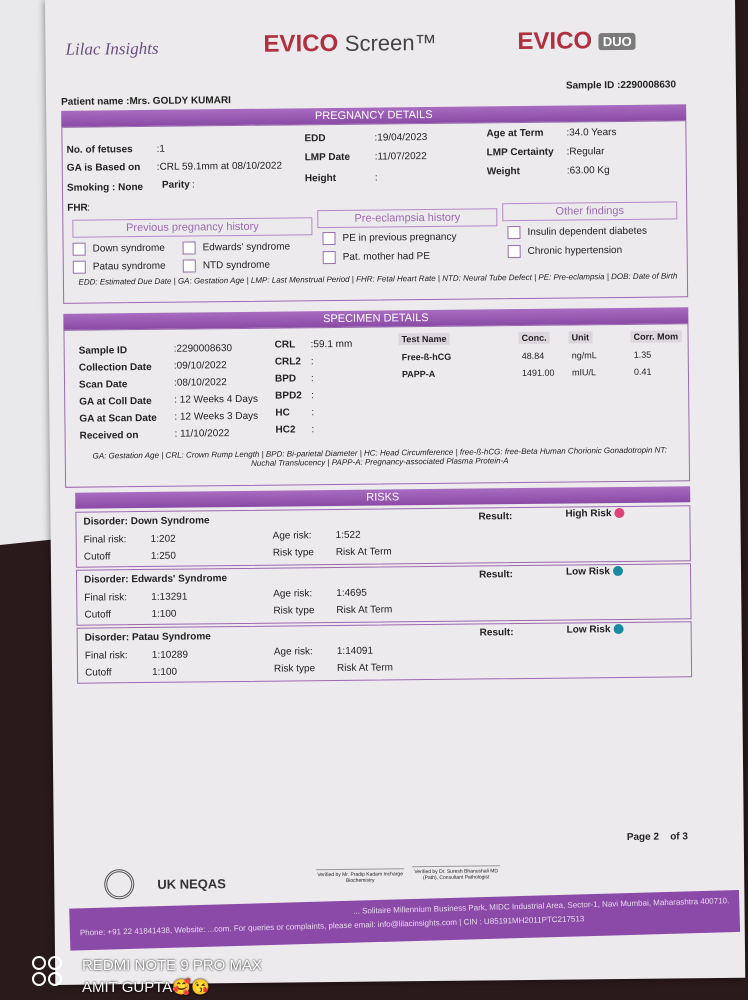  Describe the element at coordinates (175, 185) in the screenshot. I see `pregnancy-field-label: Parity` at that location.